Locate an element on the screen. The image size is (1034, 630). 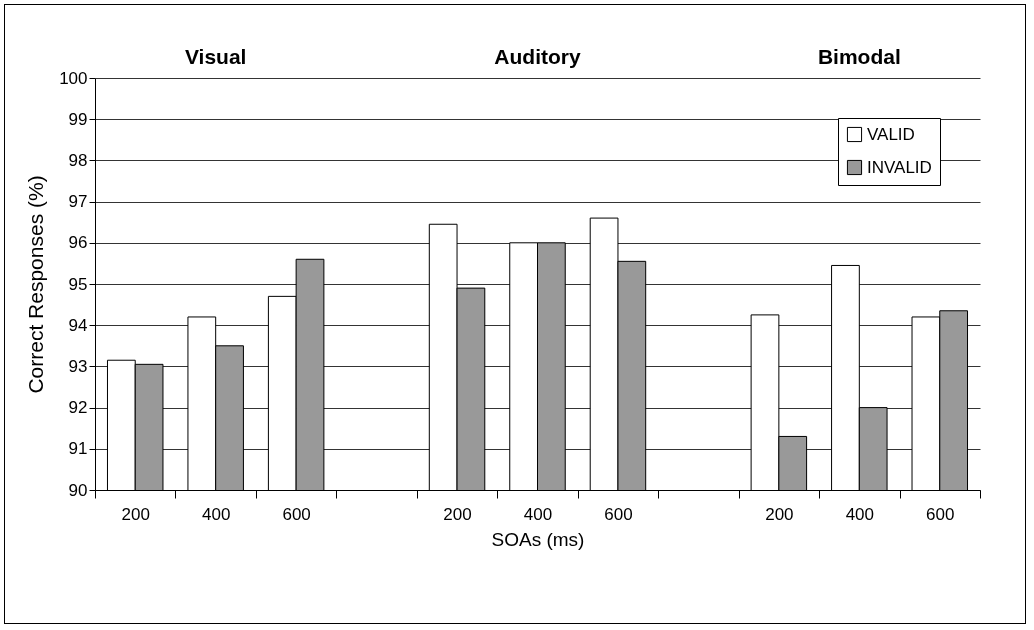
y-tick-label: 100 is located at coordinates (73, 78).